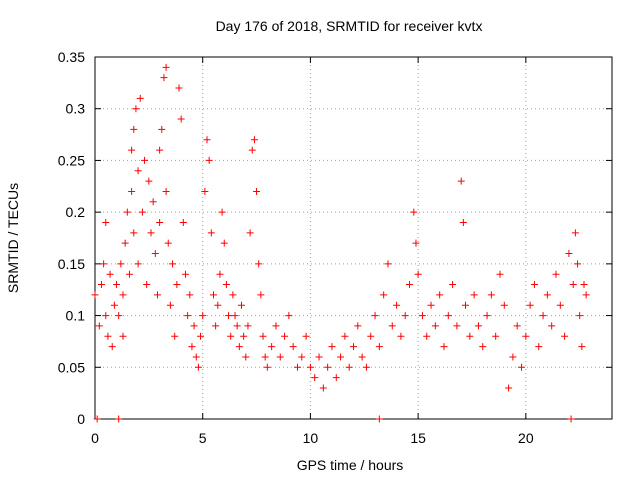  I want to click on x-tick-label: 10, so click(311, 438).